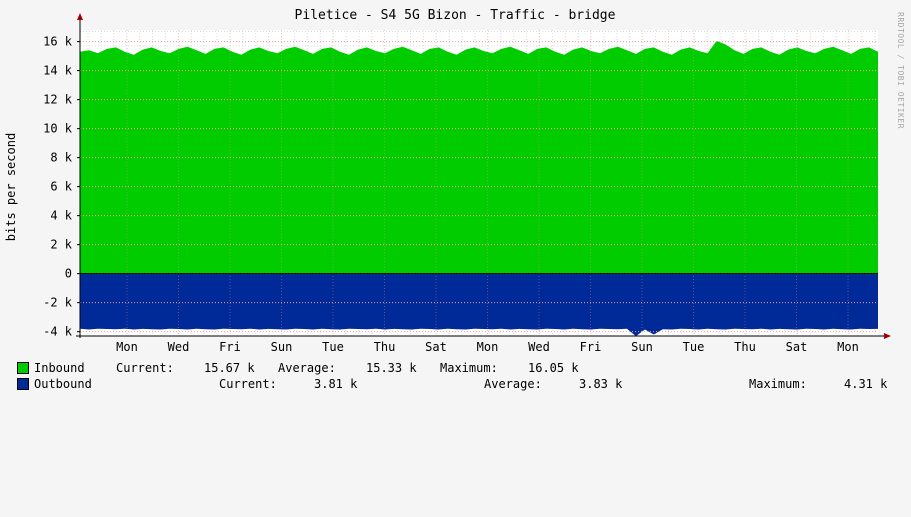 The width and height of the screenshot is (911, 517). Describe the element at coordinates (778, 384) in the screenshot. I see `legend-outbound-maximum-label: Maximum:` at that location.